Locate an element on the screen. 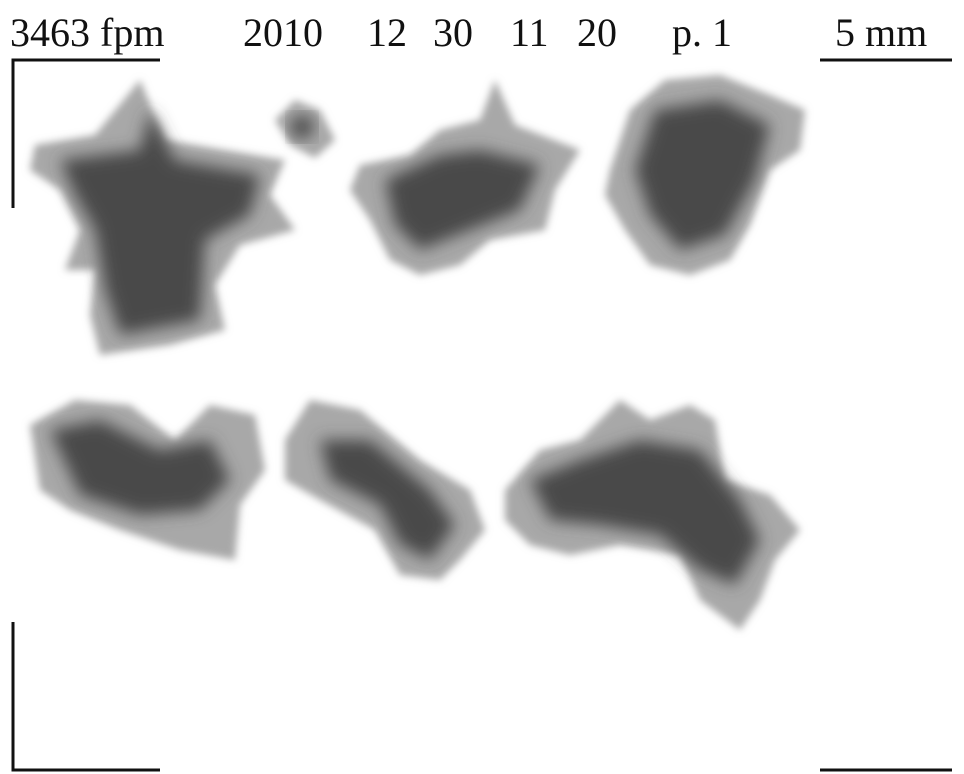 This screenshot has height=774, width=964. scale-label: 5 mm is located at coordinates (881, 32).